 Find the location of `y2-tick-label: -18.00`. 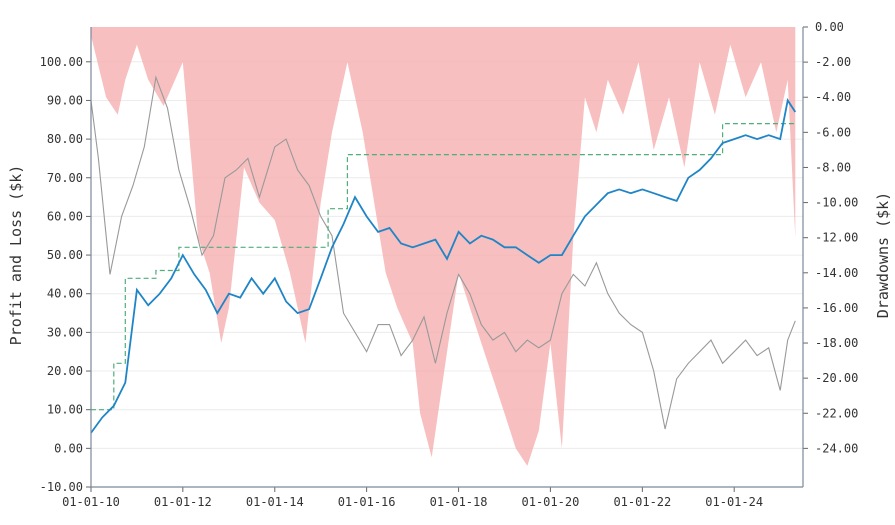

y2-tick-label: -18.00 is located at coordinates (836, 343).